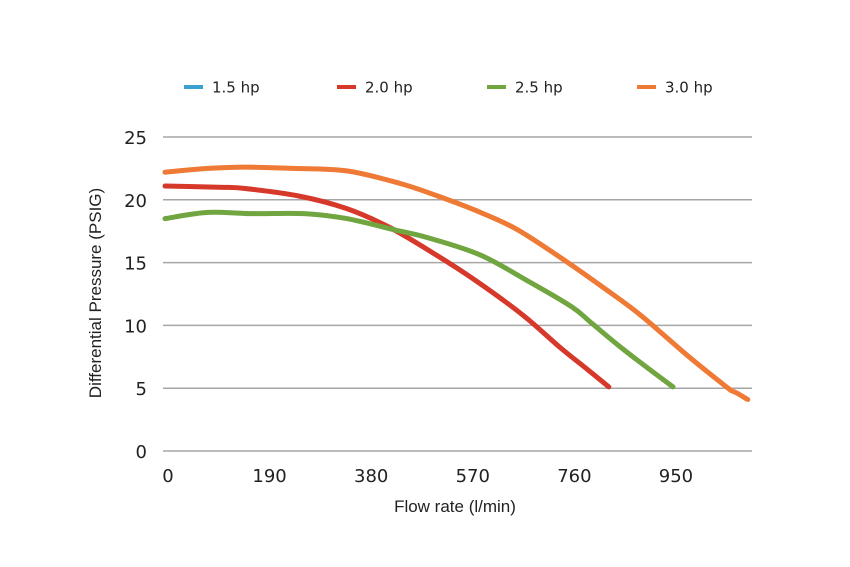 The image size is (850, 567). Describe the element at coordinates (689, 88) in the screenshot. I see `legend-label: 3.0 hp` at that location.